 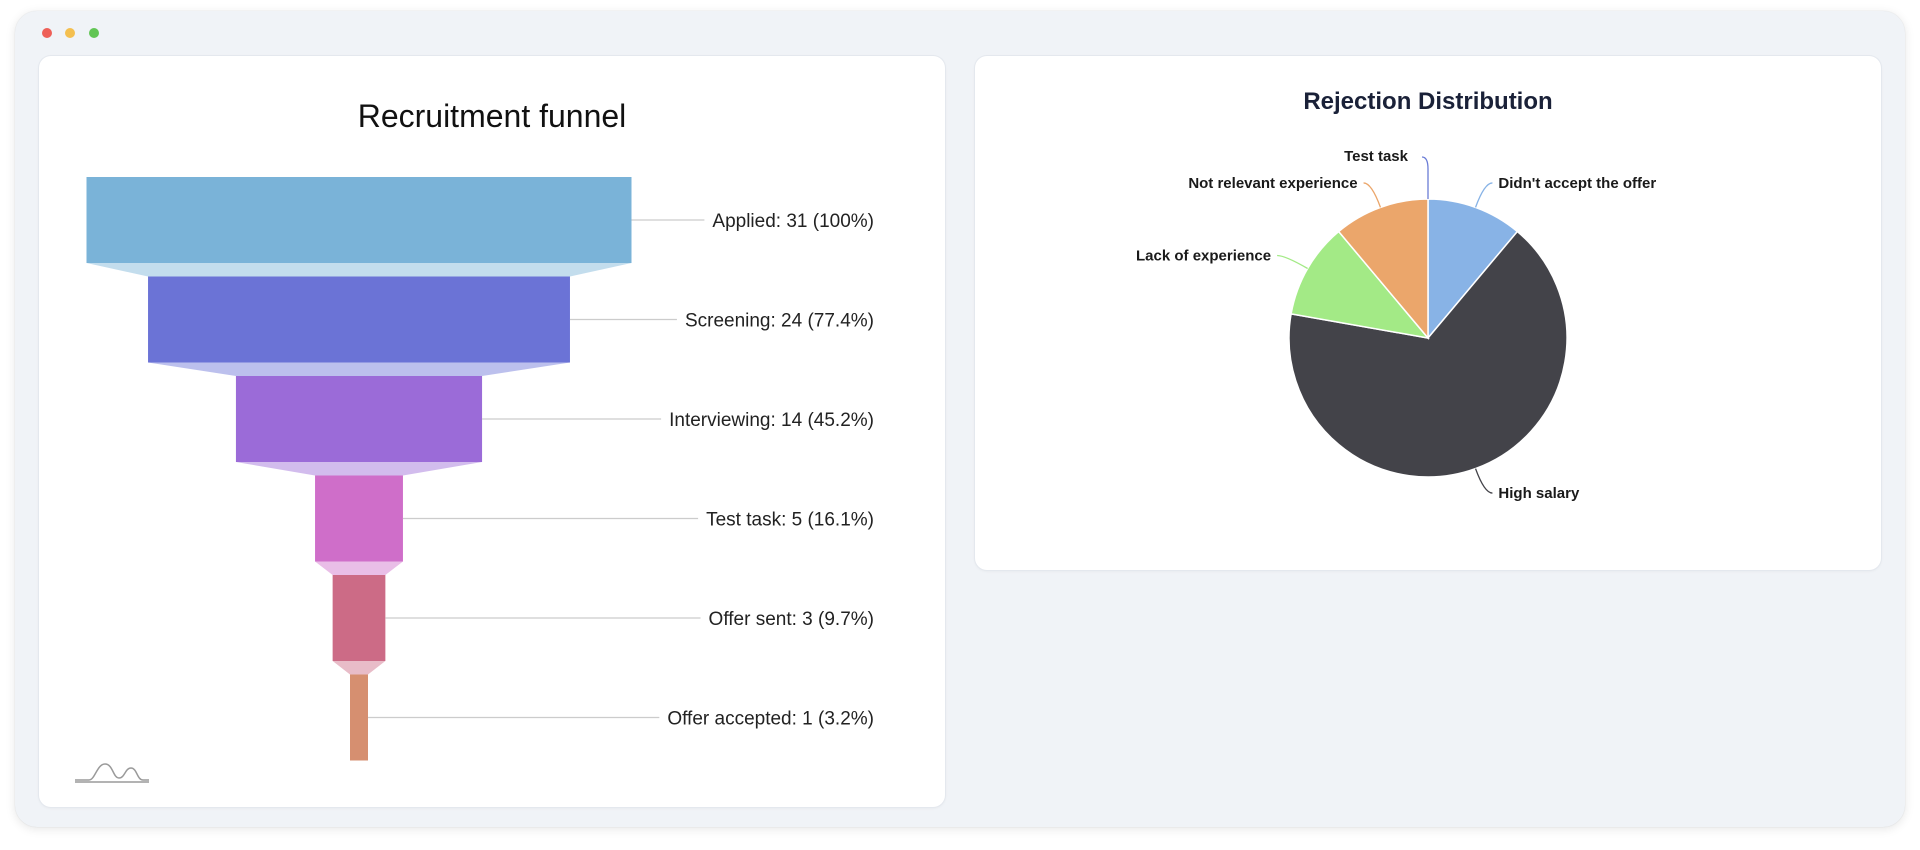 I want to click on pie-label-not-relevant-experience: Not relevant experience, so click(x=1272, y=183).